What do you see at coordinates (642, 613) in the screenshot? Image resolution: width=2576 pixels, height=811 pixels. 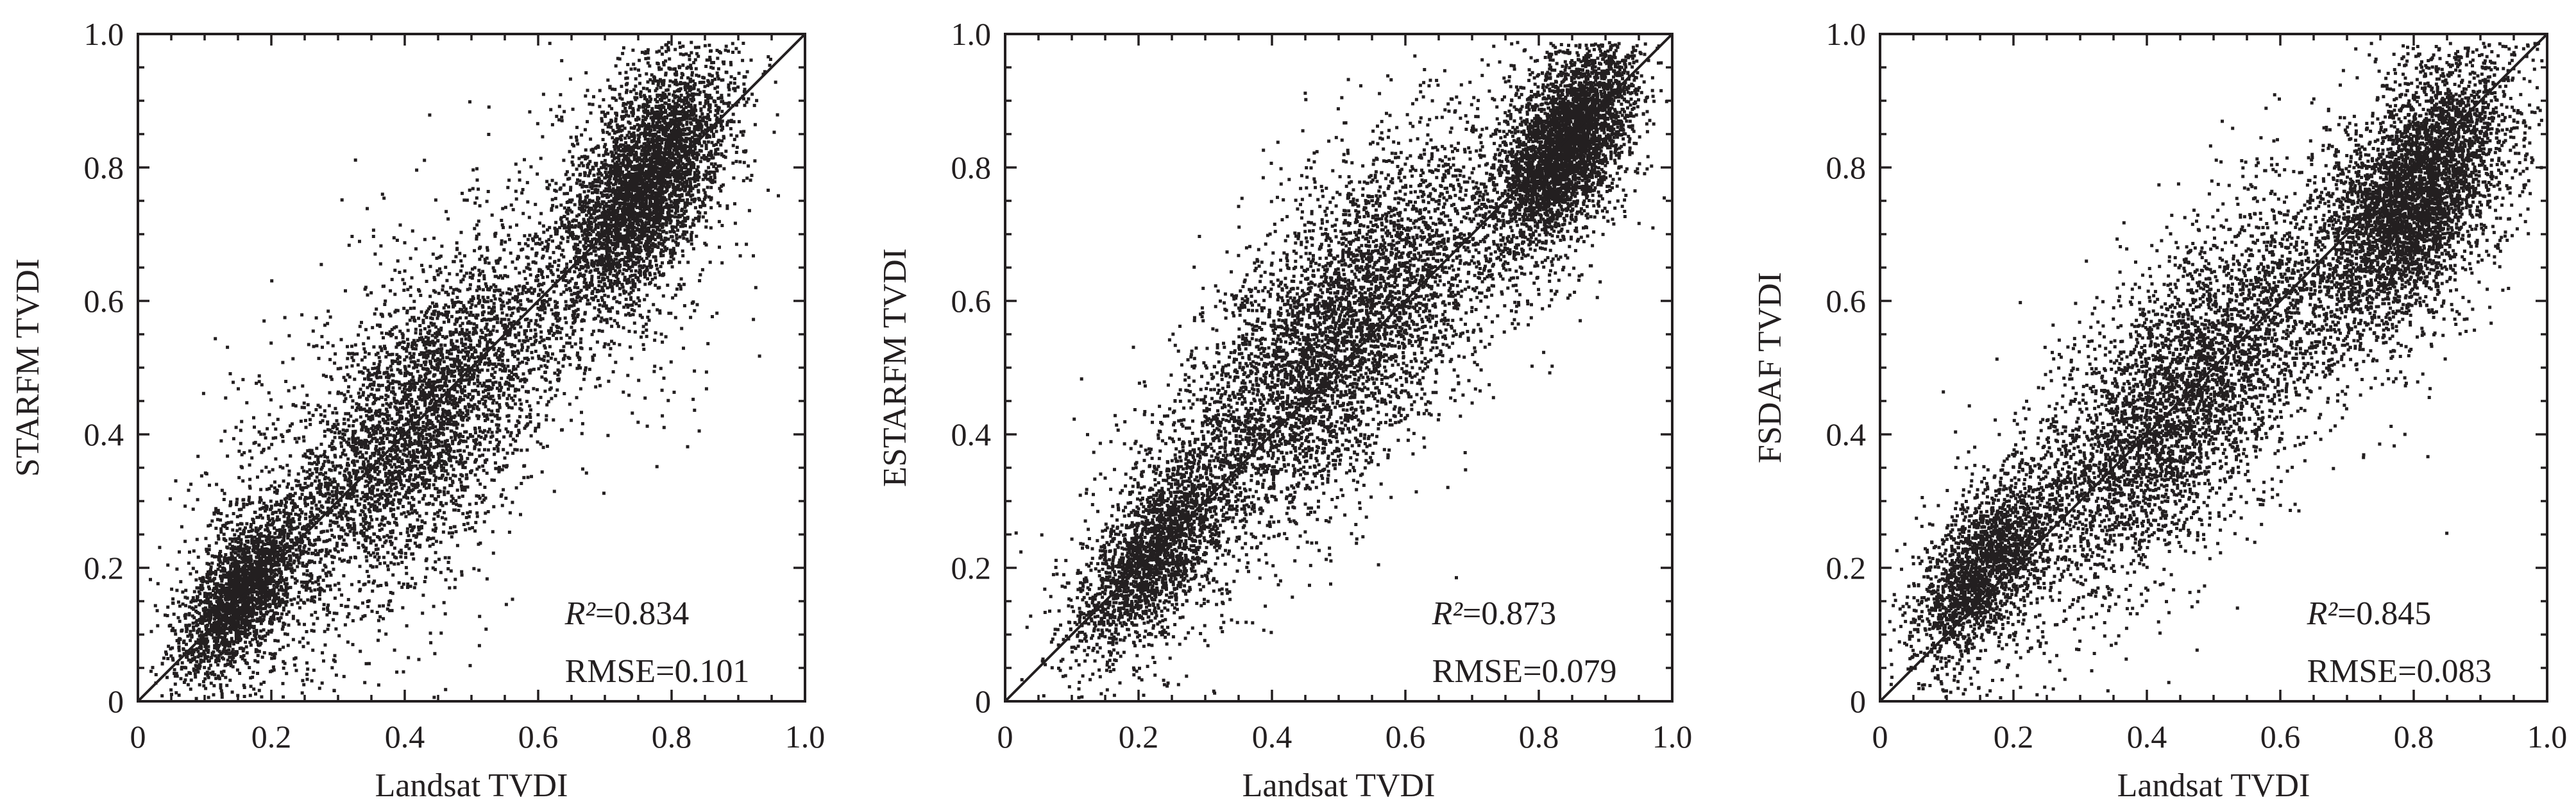 I see `r2-value: =0.834` at bounding box center [642, 613].